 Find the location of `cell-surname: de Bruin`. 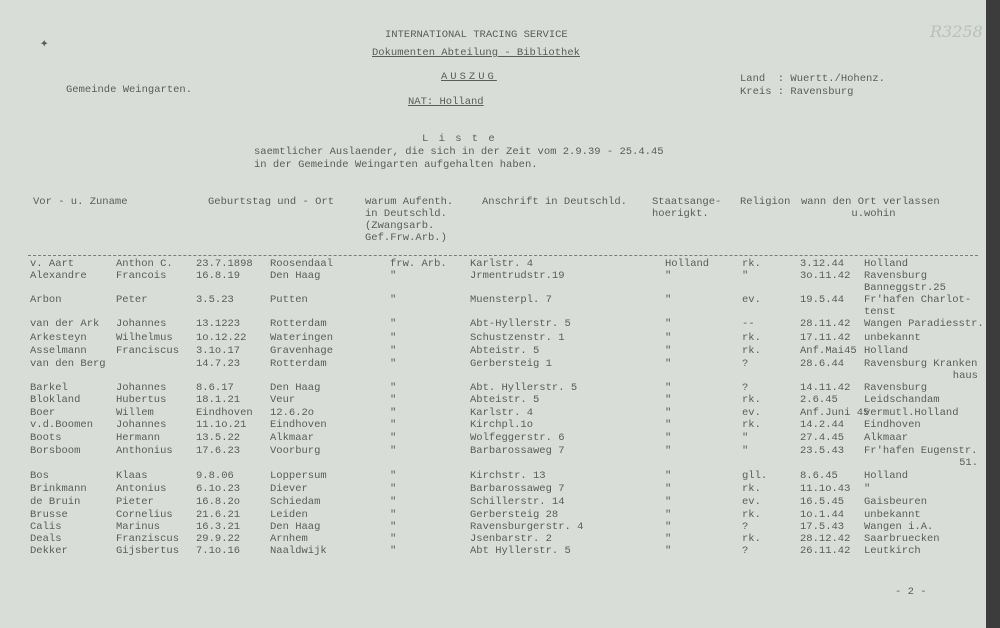

cell-surname: de Bruin is located at coordinates (55, 502).